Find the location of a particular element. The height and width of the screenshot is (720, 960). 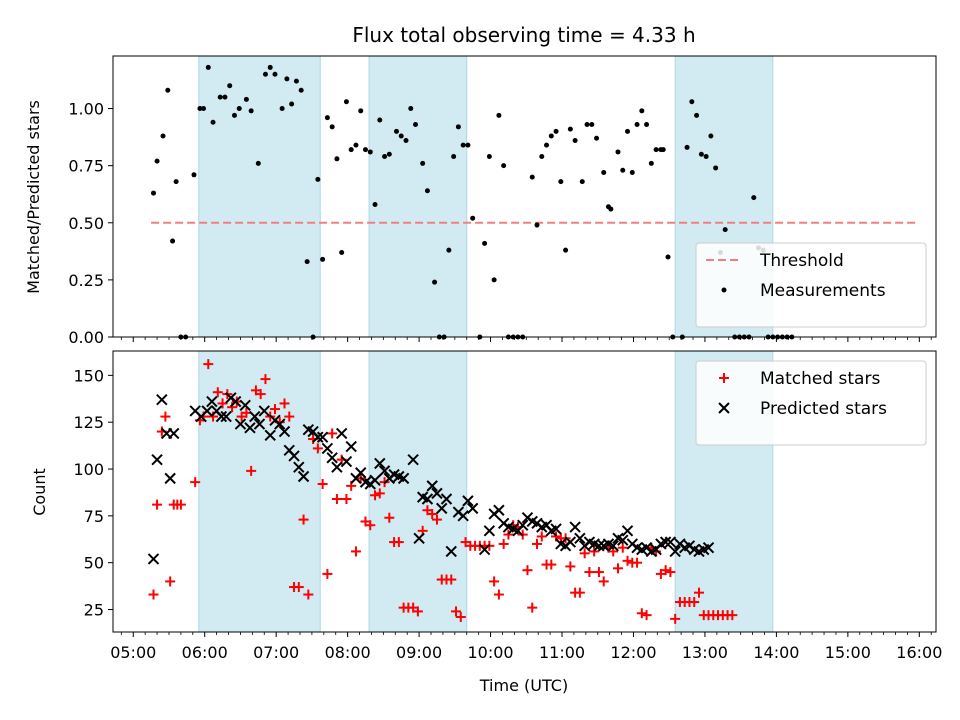

y-tick-label: 25 is located at coordinates (94, 610).